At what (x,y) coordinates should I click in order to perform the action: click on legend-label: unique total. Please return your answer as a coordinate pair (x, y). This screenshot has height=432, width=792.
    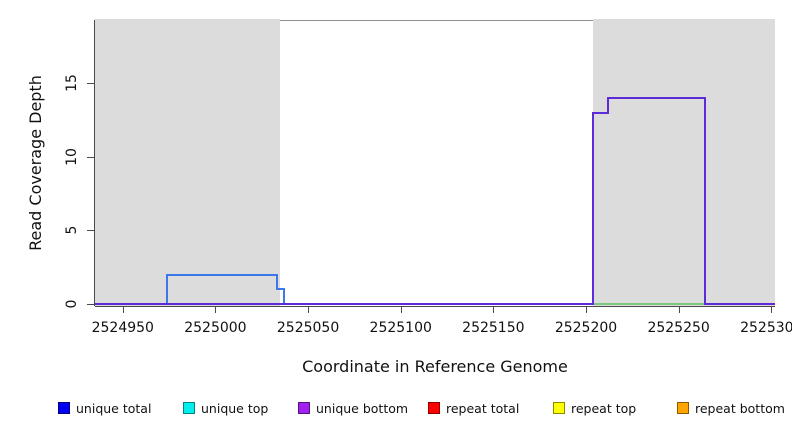
    Looking at the image, I should click on (114, 408).